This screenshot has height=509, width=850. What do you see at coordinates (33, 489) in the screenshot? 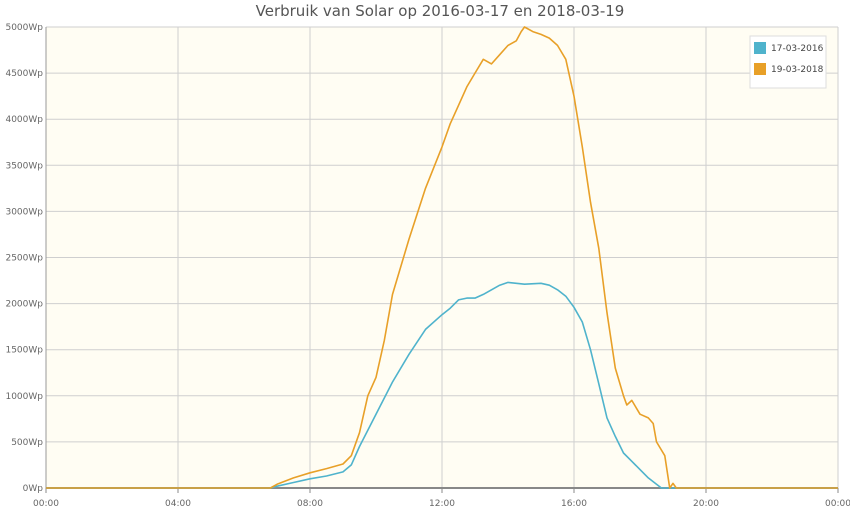
I see `y-tick-label: 0Wp` at bounding box center [33, 489].